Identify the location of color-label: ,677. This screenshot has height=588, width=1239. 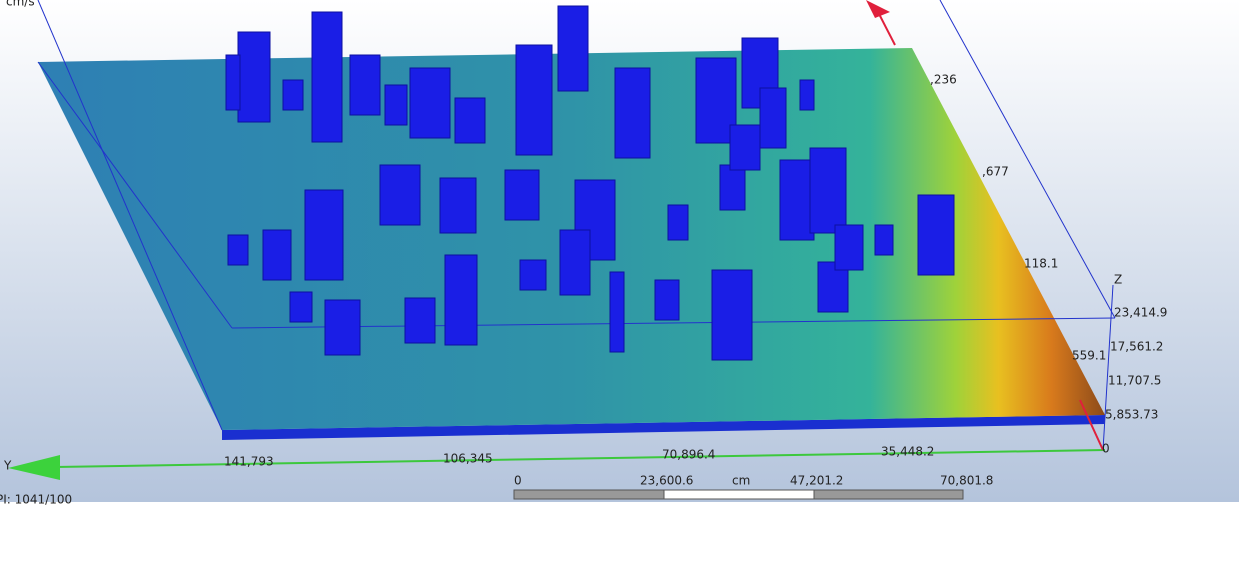
(995, 172).